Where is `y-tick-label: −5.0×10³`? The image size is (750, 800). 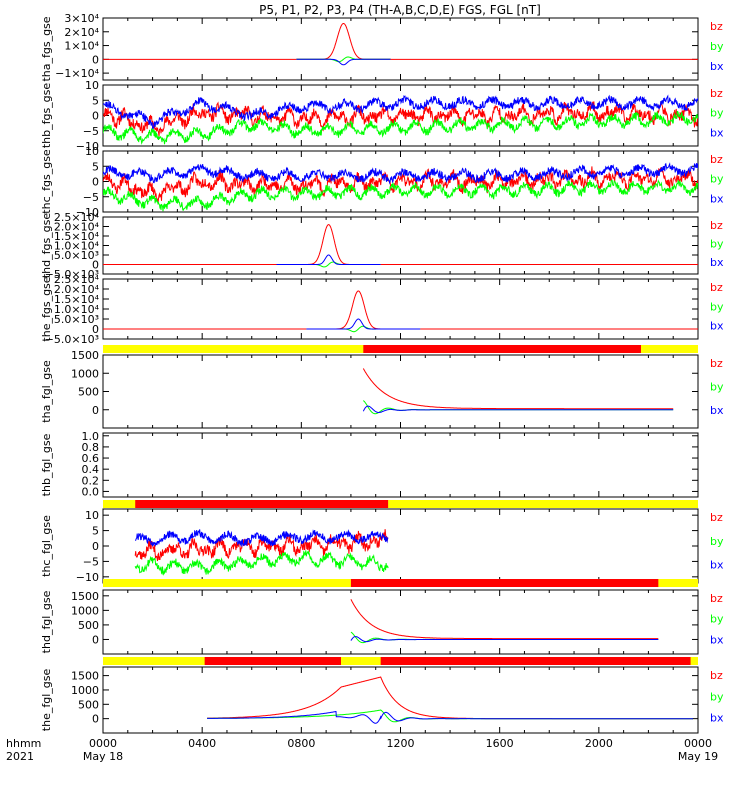 y-tick-label: −5.0×10³ is located at coordinates (72, 339).